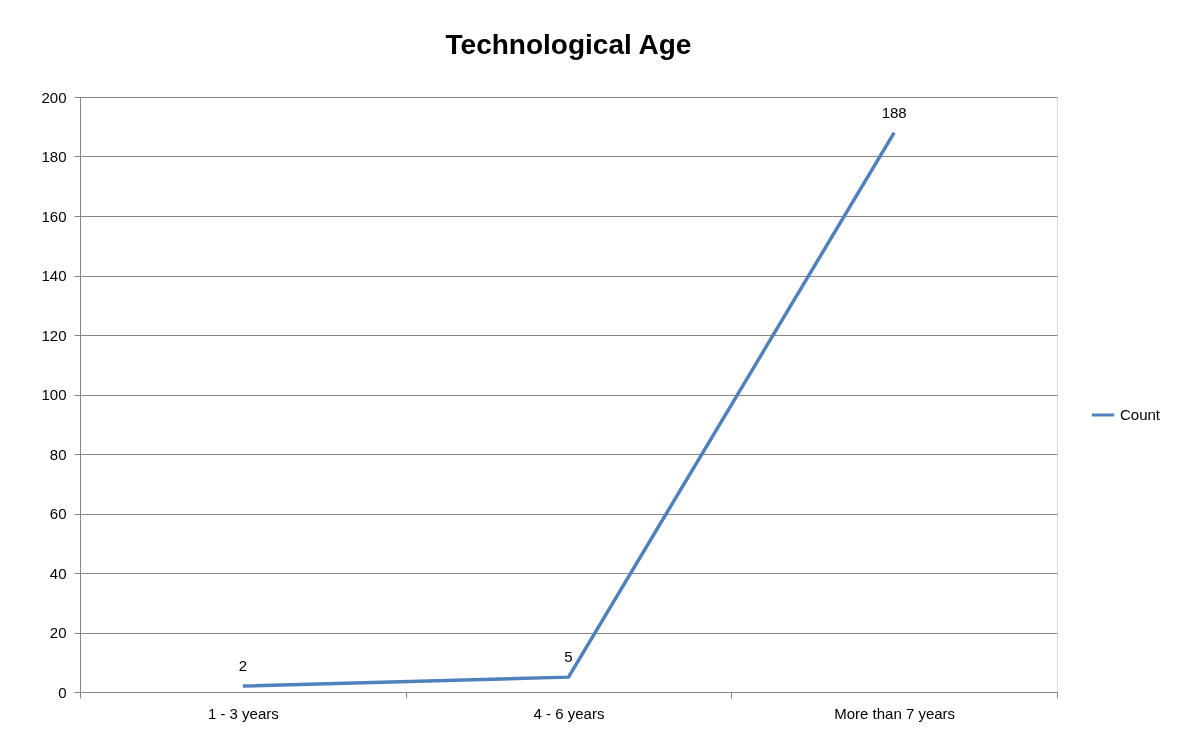 This screenshot has width=1203, height=754. Describe the element at coordinates (54, 275) in the screenshot. I see `y-tick-label: 140` at that location.